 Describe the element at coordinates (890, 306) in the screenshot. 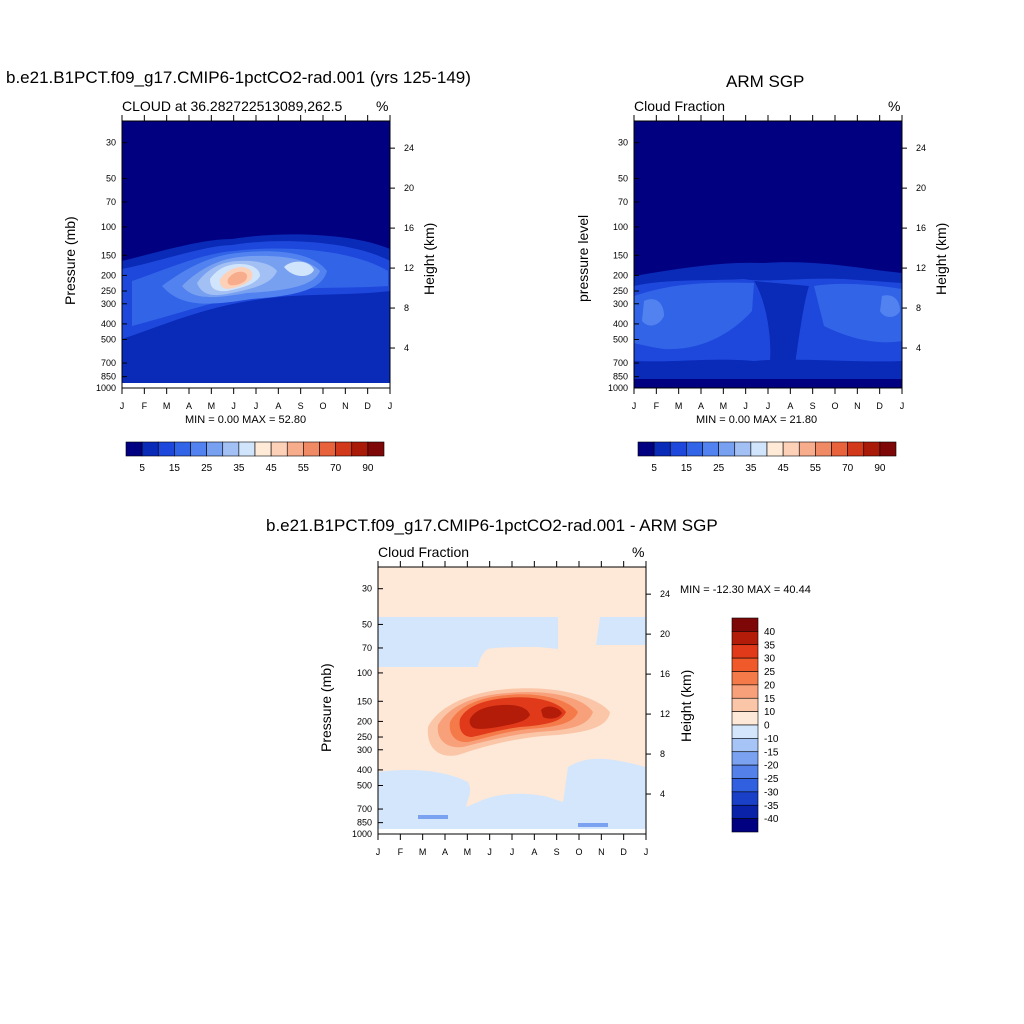

I see `panel2-contour-20b` at that location.